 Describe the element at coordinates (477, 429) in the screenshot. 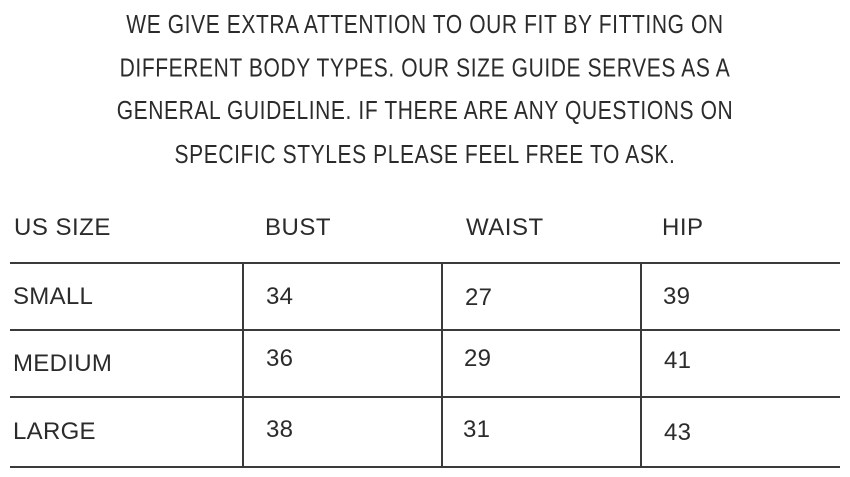

I see `waist-cell: 31` at that location.